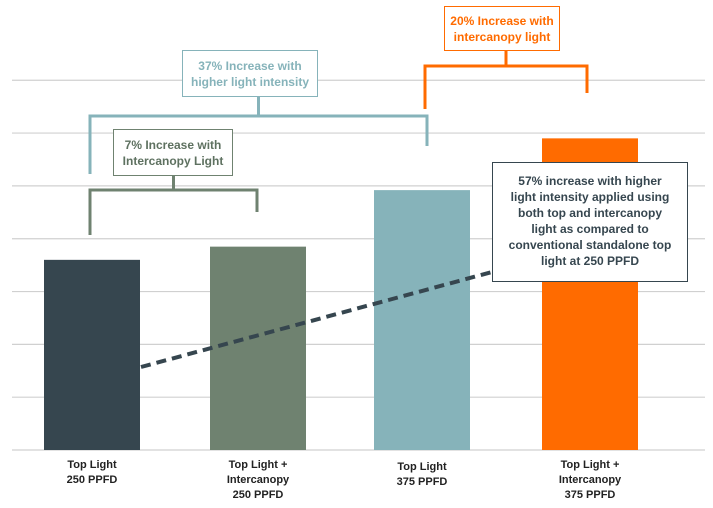 The width and height of the screenshot is (713, 508). Describe the element at coordinates (422, 475) in the screenshot. I see `x-tick-label: Top Light 375 PPFD` at that location.